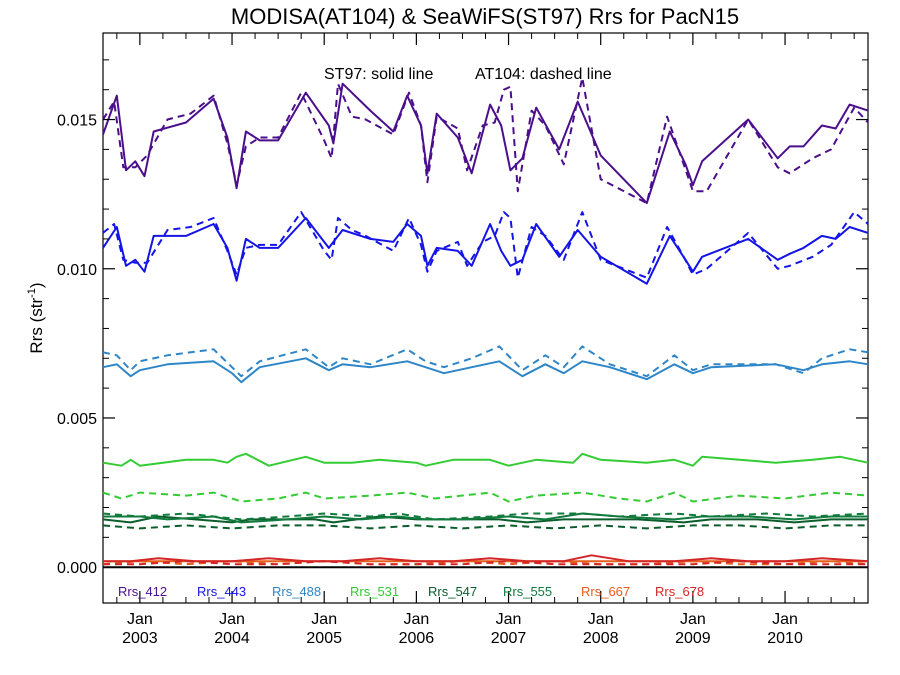 This screenshot has width=900, height=675. I want to click on legend-entry-rrs-547: Rrs_547, so click(452, 591).